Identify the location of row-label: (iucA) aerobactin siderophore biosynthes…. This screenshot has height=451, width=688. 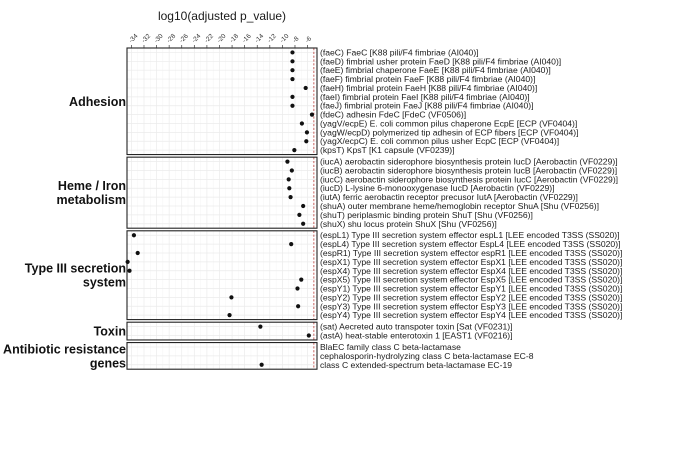
(469, 162).